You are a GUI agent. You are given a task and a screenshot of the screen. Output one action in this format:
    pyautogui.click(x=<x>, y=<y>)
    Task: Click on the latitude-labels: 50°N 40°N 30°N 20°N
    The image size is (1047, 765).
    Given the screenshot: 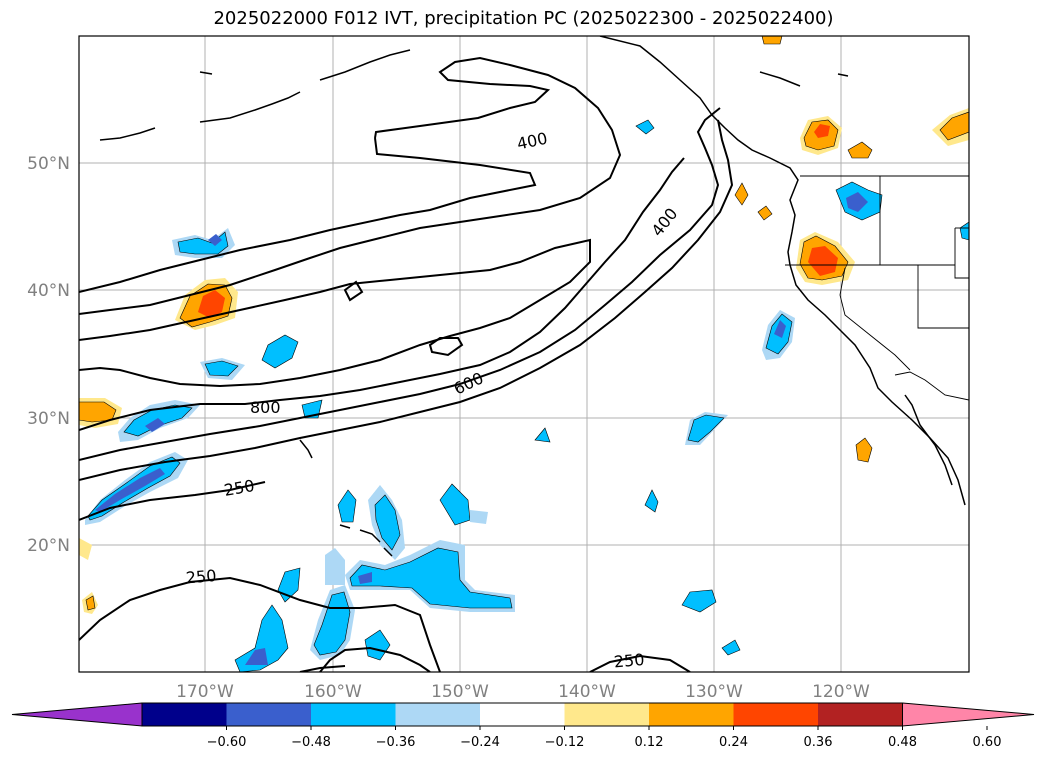 What is the action you would take?
    pyautogui.click(x=48, y=355)
    